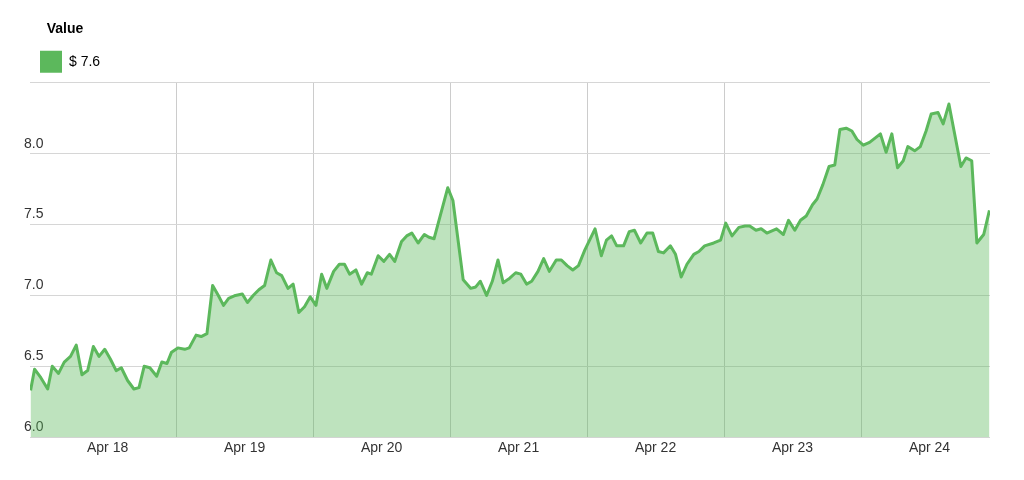 This screenshot has height=480, width=1024. Describe the element at coordinates (108, 447) in the screenshot. I see `x-tick-label: Apr 18` at that location.